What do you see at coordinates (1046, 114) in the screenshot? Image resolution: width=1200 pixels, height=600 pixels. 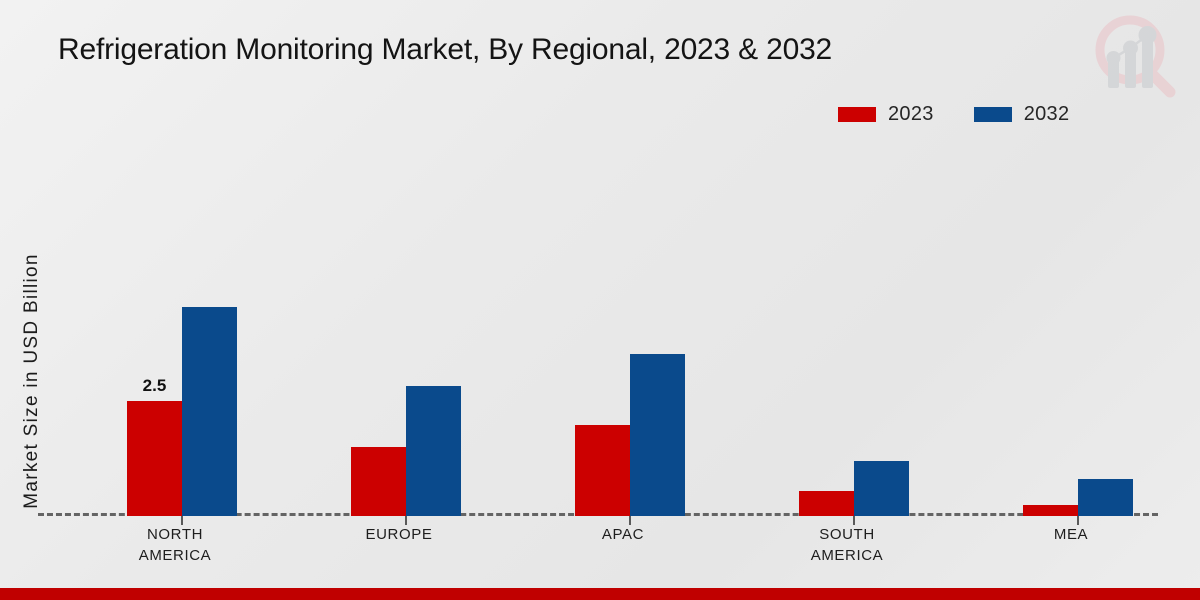 I see `legend-label-2032: 2032` at bounding box center [1046, 114].